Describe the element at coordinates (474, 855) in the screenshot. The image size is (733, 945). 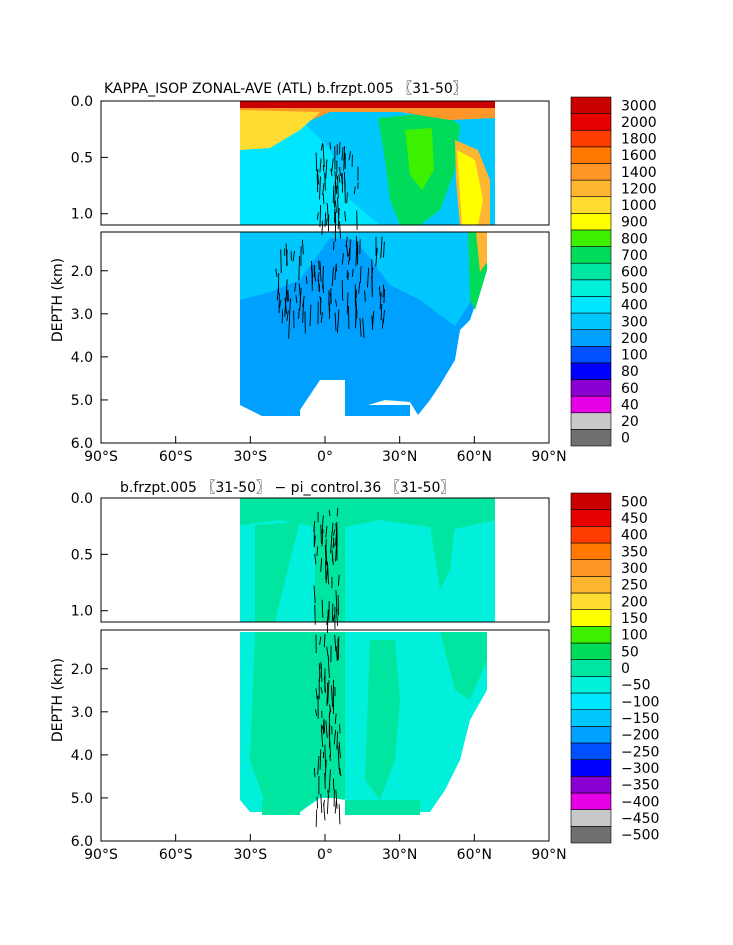
I see `x-tick-label: 60°N` at that location.